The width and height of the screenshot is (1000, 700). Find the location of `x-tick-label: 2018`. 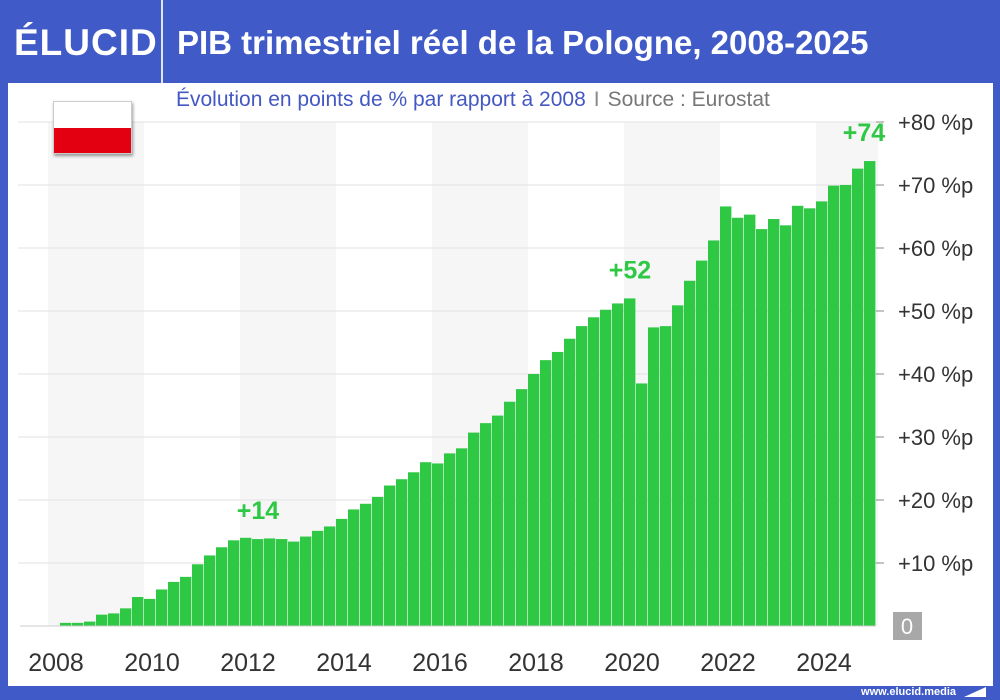

x-tick-label: 2018 is located at coordinates (536, 663).